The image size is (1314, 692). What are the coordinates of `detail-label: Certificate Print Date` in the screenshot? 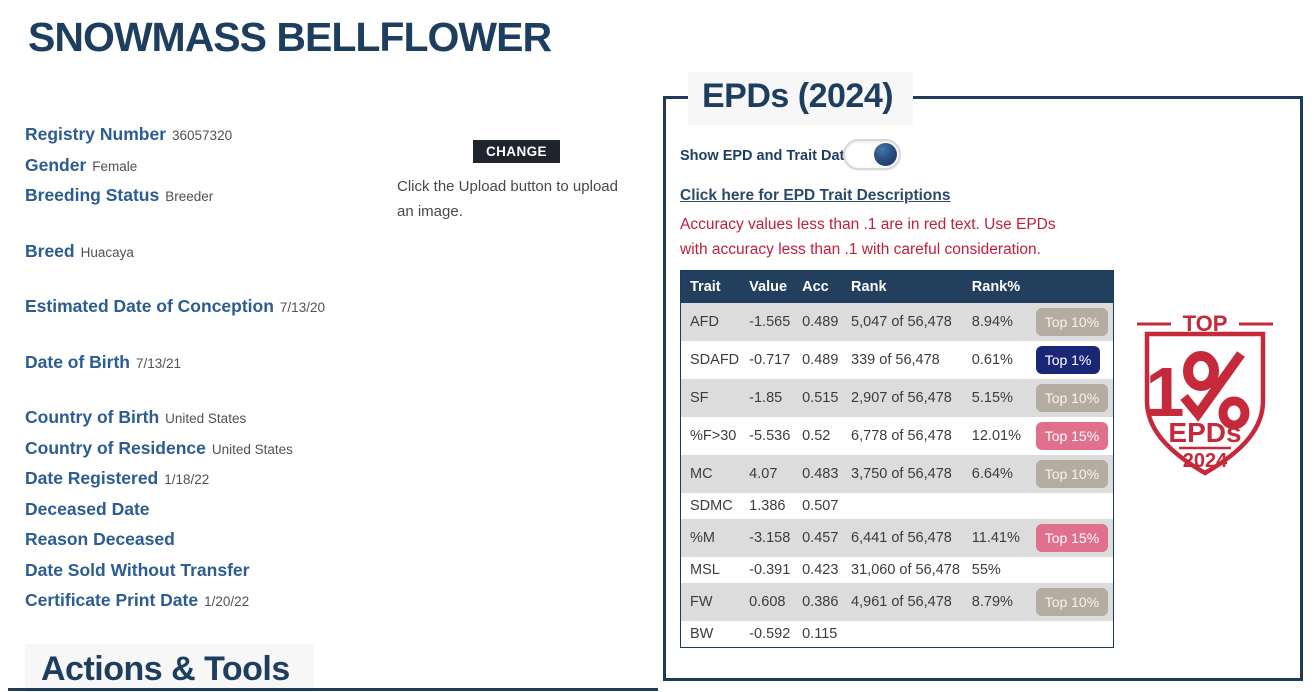 It's located at (112, 600).